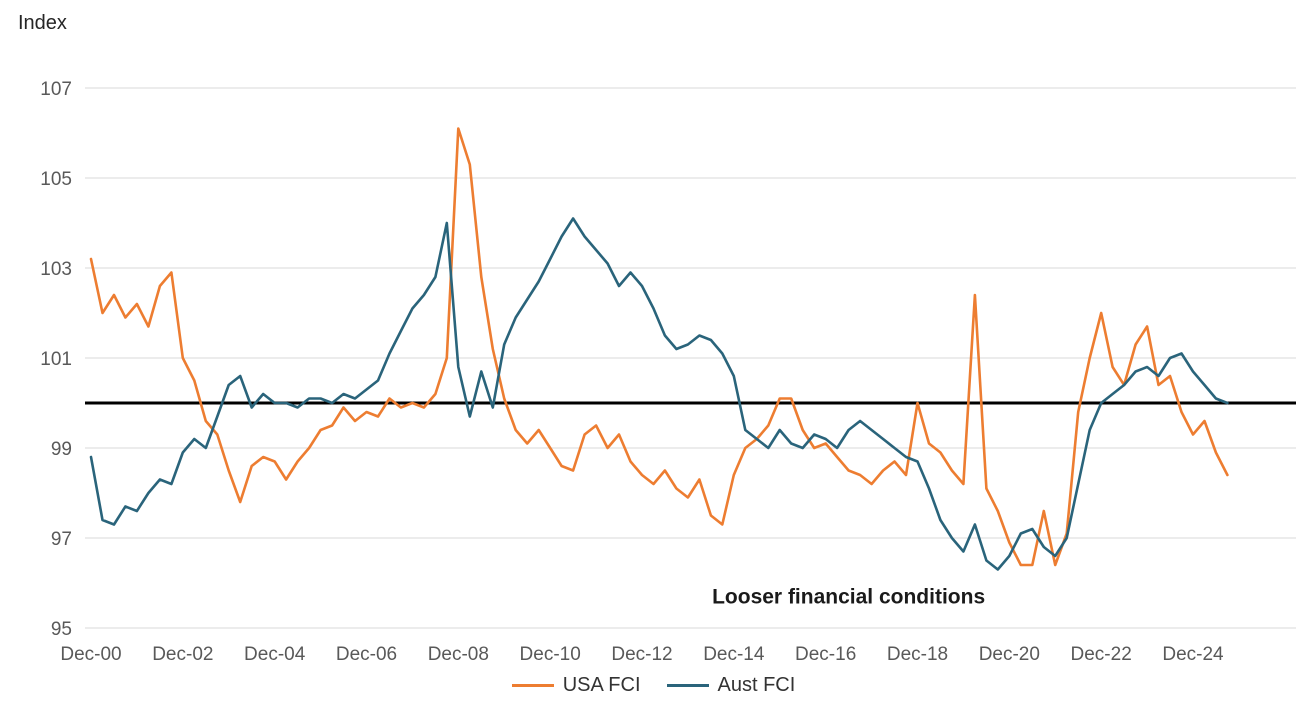  Describe the element at coordinates (56, 89) in the screenshot. I see `y-tick-label: 107` at that location.